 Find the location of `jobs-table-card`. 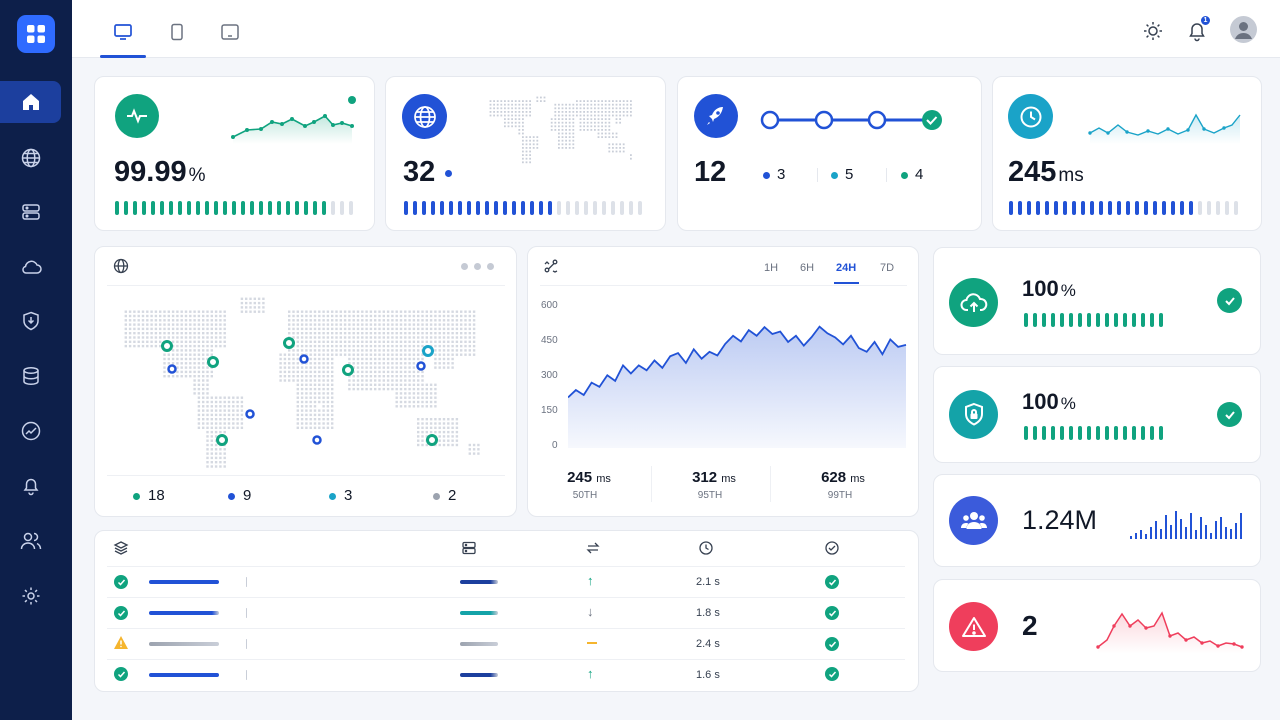

jobs-table-card is located at coordinates (506, 611).